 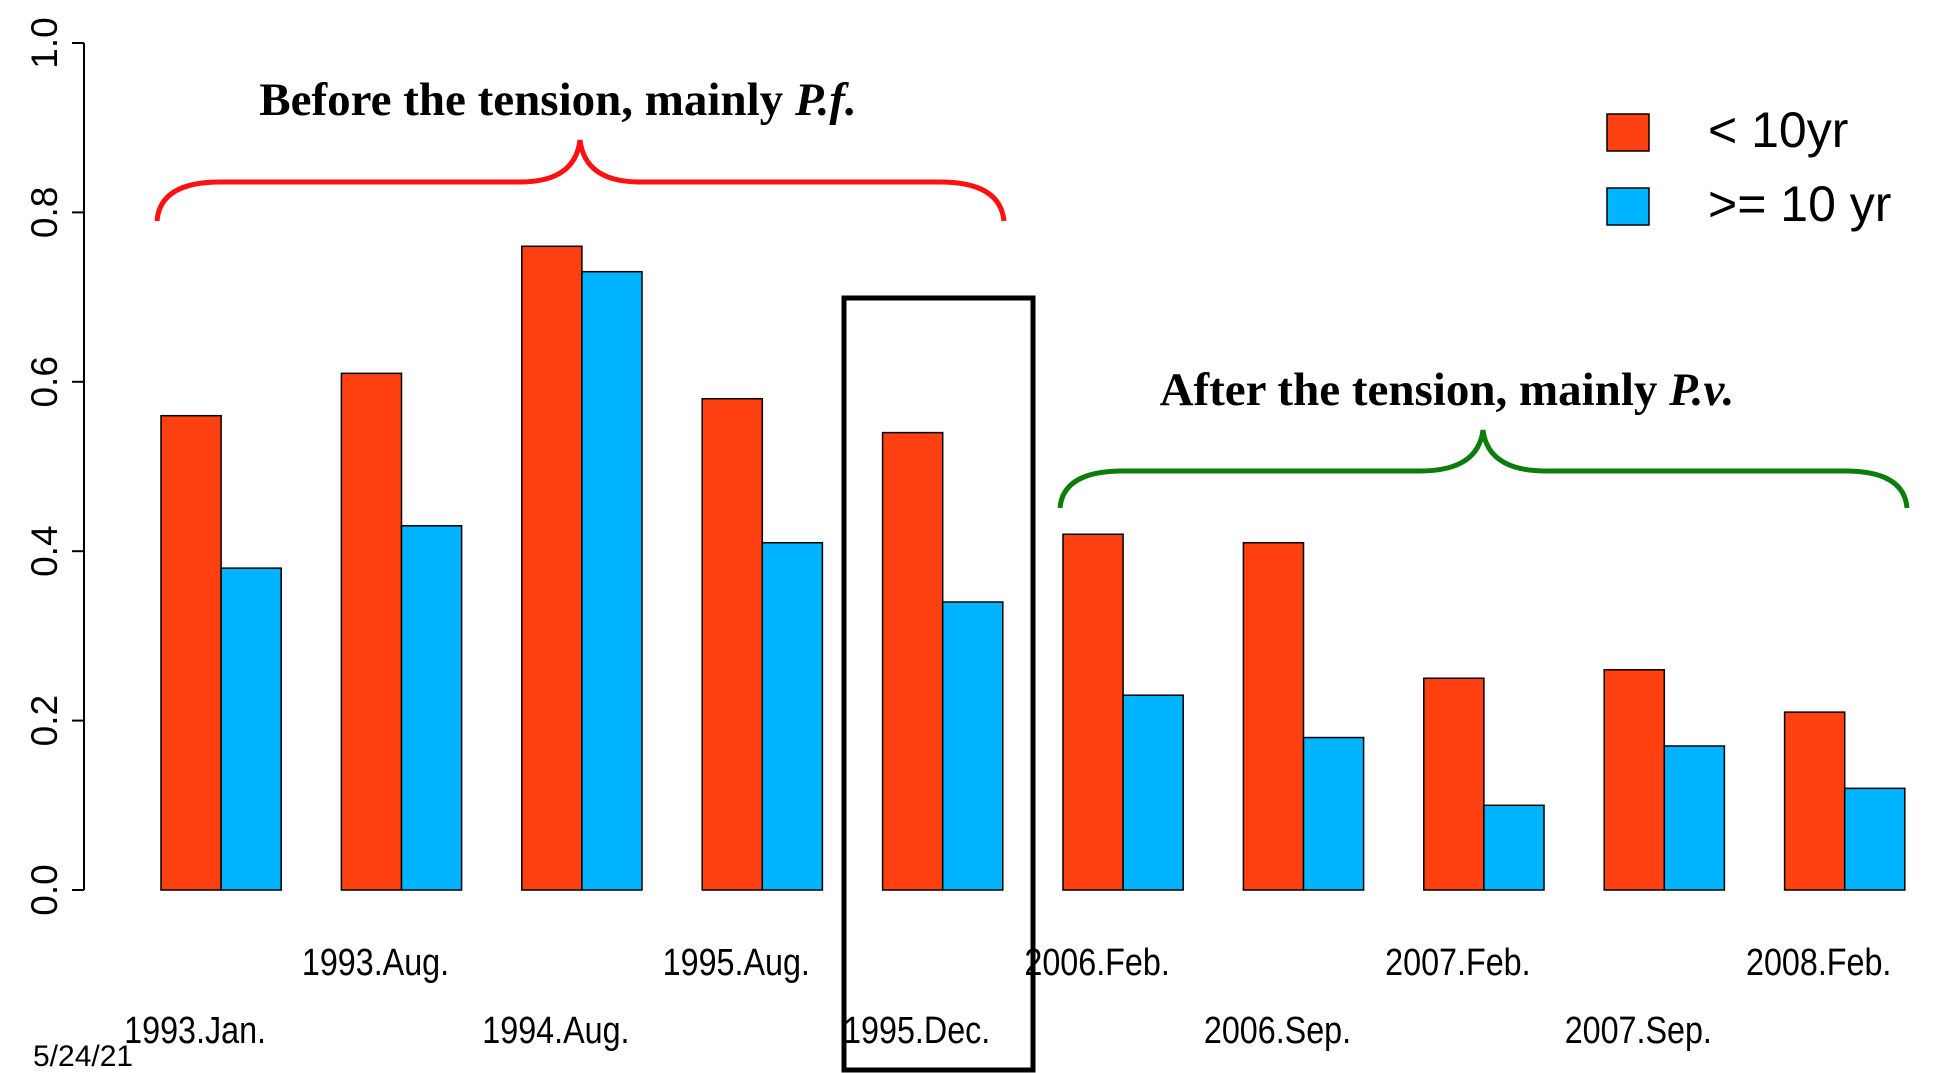 What do you see at coordinates (44, 720) in the screenshot?
I see `y-tick-label: 0.2` at bounding box center [44, 720].